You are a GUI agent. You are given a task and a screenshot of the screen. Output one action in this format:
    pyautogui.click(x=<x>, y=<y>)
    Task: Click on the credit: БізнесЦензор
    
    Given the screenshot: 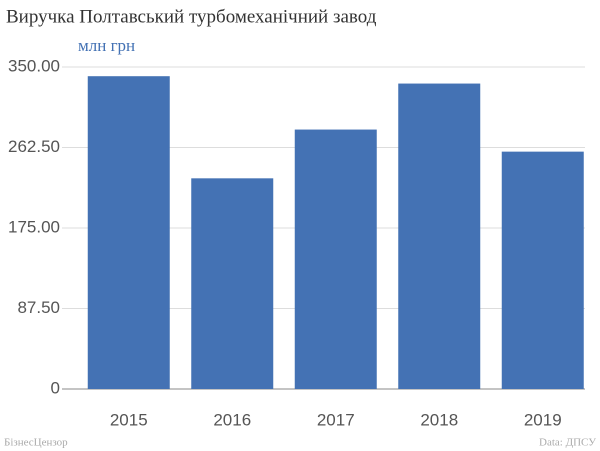 What is the action you would take?
    pyautogui.click(x=36, y=443)
    